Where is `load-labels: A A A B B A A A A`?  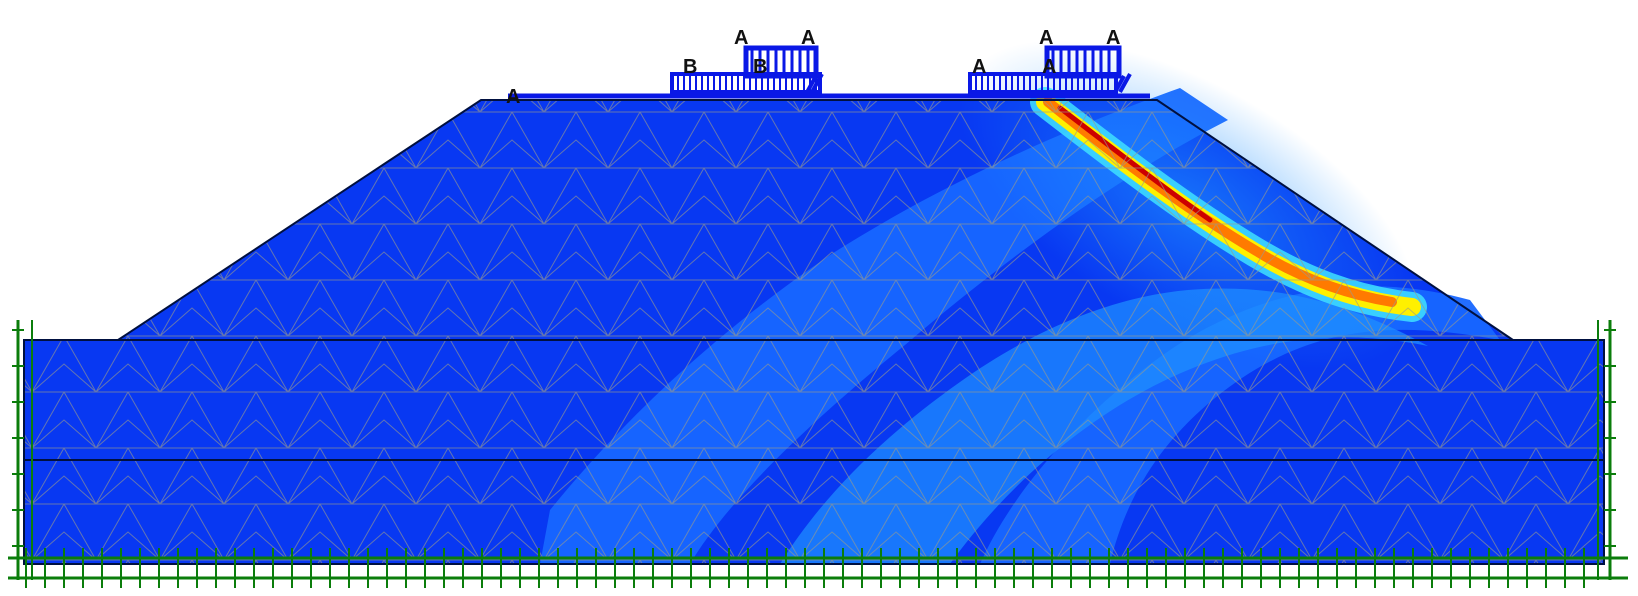 load-labels: A A A B B A A A A is located at coordinates (813, 67).